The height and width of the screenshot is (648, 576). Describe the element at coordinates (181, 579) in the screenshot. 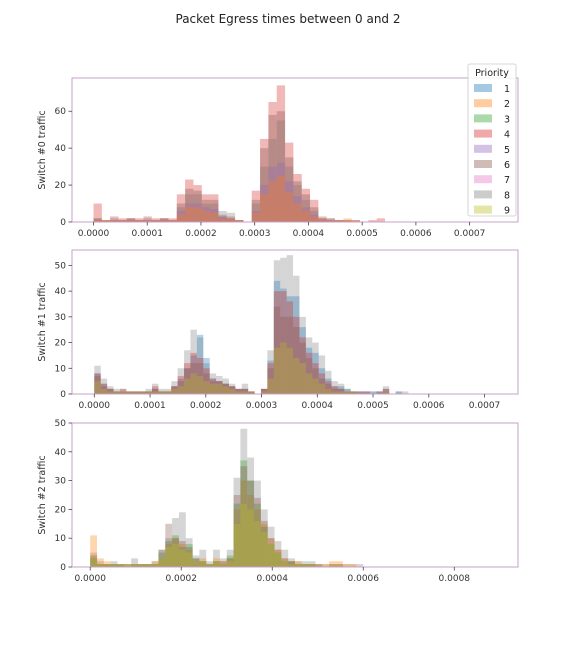

I see `x-tick-label: 0.0002` at that location.